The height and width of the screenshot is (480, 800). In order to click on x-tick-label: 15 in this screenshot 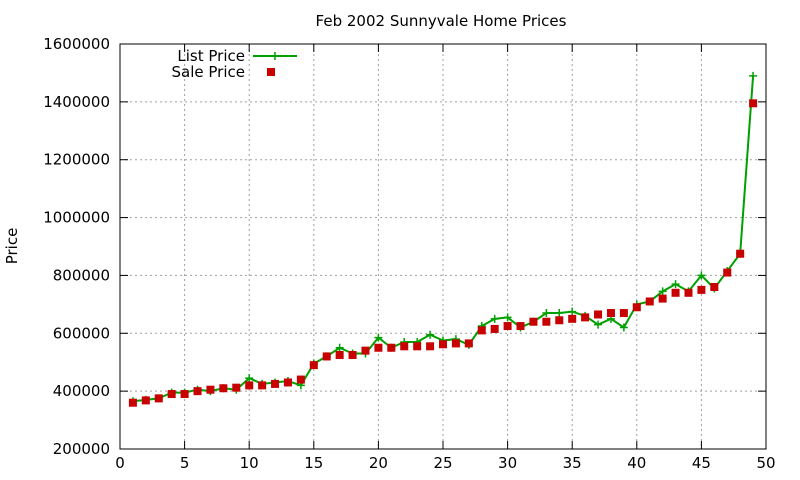, I will do `click(313, 463)`.